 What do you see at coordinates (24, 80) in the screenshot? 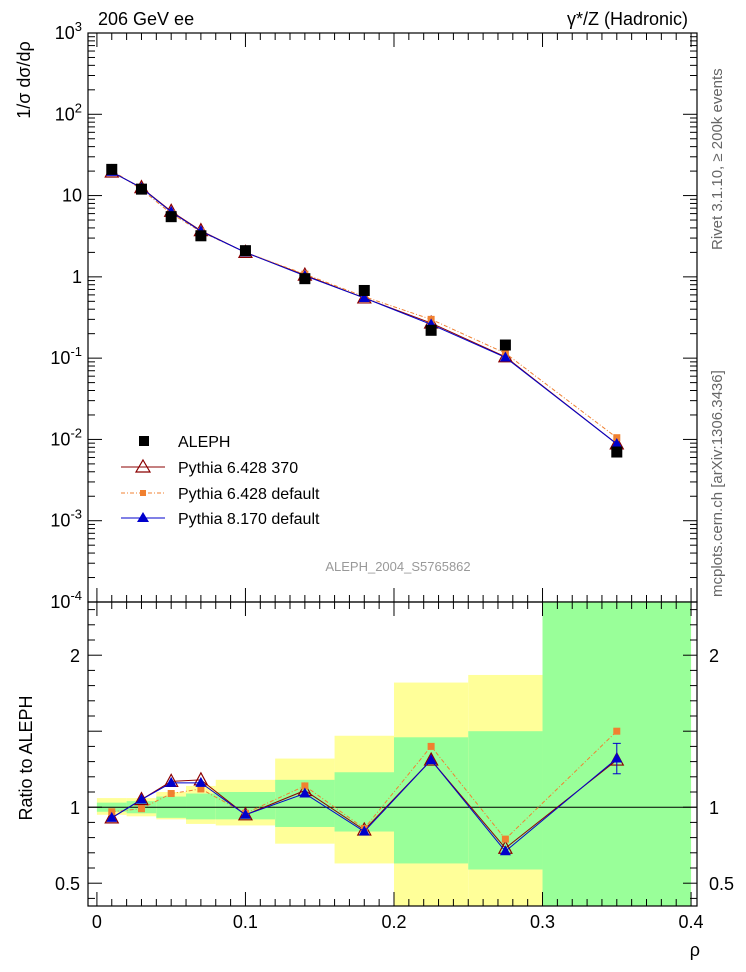
I see `top-y-axis-label: 1/σ dσ/dρ` at bounding box center [24, 80].